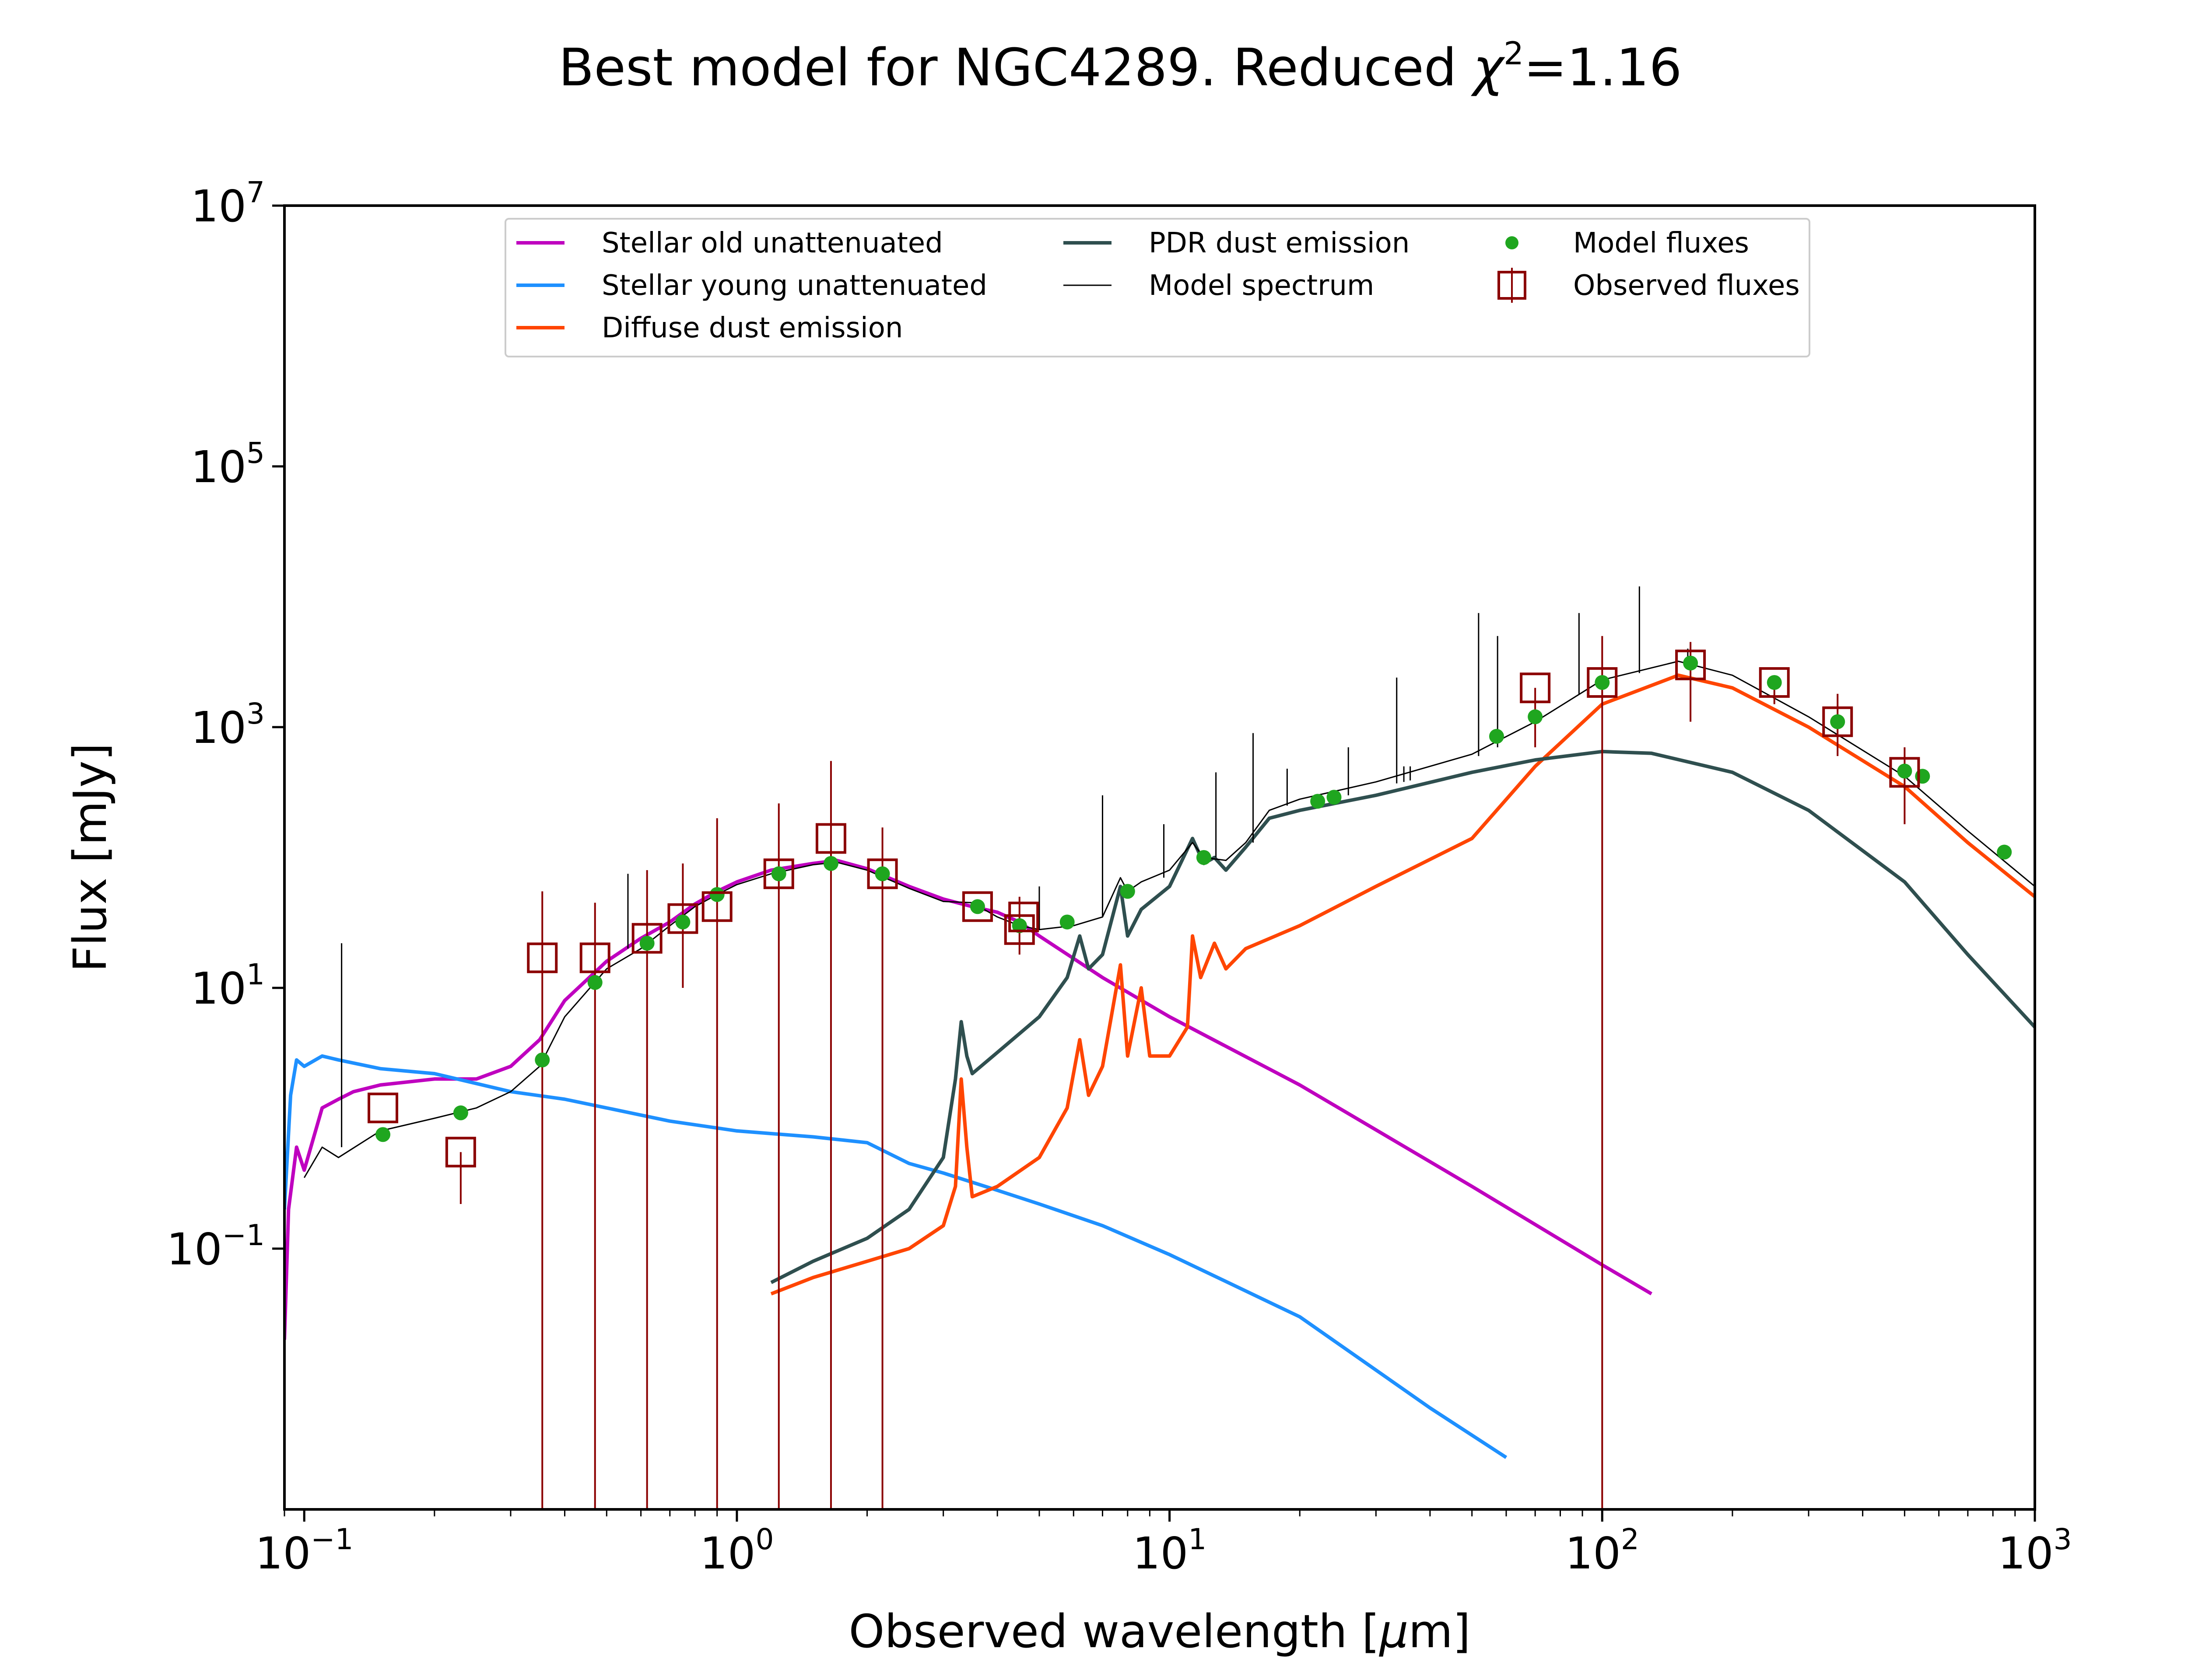  What do you see at coordinates (1661, 243) in the screenshot?
I see `legend-label-5: Model fluxes` at bounding box center [1661, 243].